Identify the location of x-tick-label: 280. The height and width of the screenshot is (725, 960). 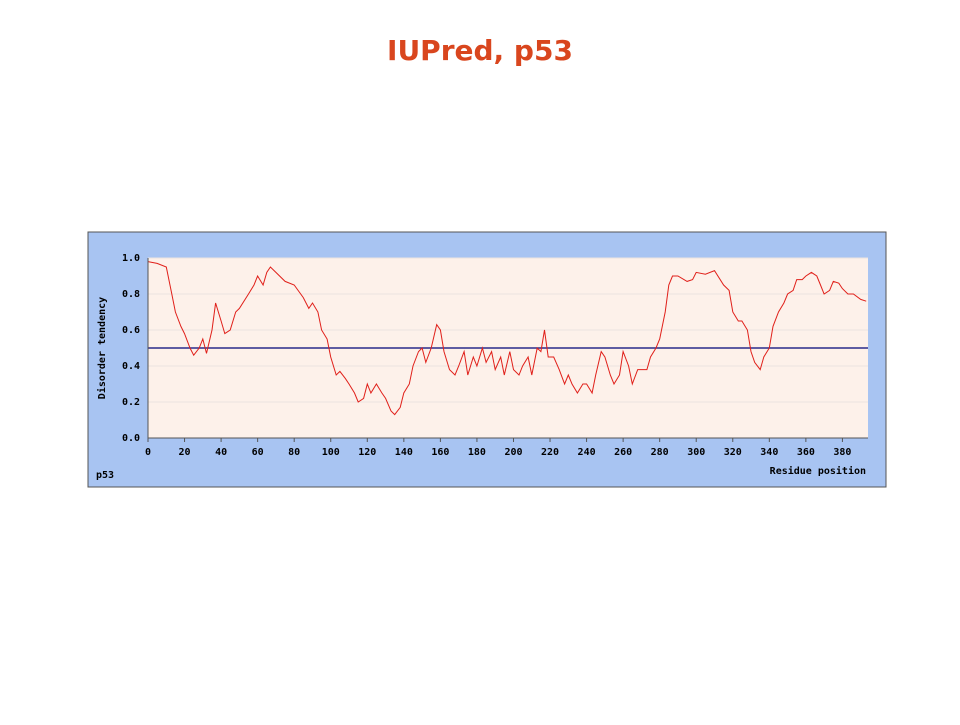
(660, 452).